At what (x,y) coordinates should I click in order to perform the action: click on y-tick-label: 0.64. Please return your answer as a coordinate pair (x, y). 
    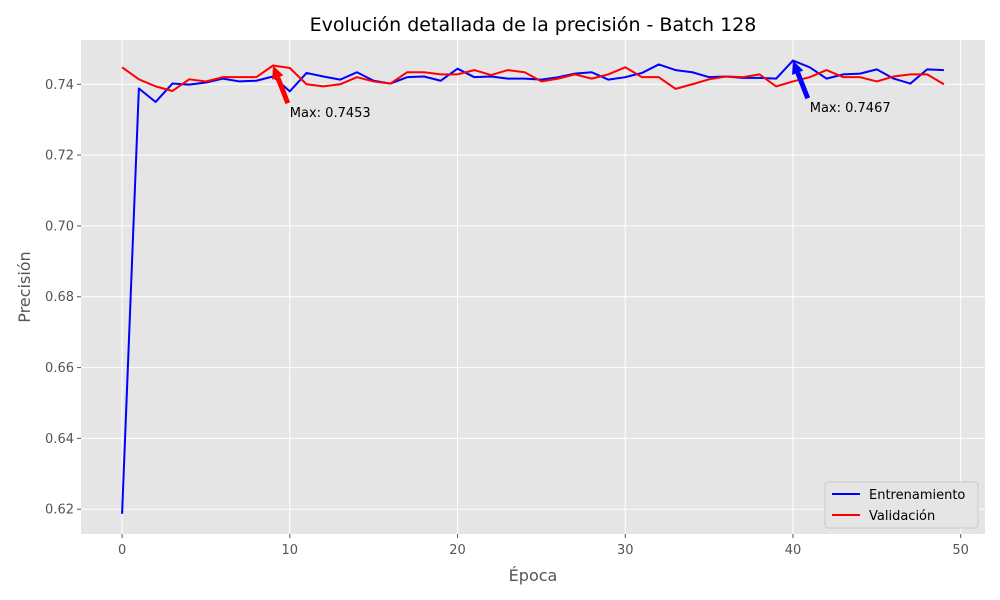
    Looking at the image, I should click on (59, 439).